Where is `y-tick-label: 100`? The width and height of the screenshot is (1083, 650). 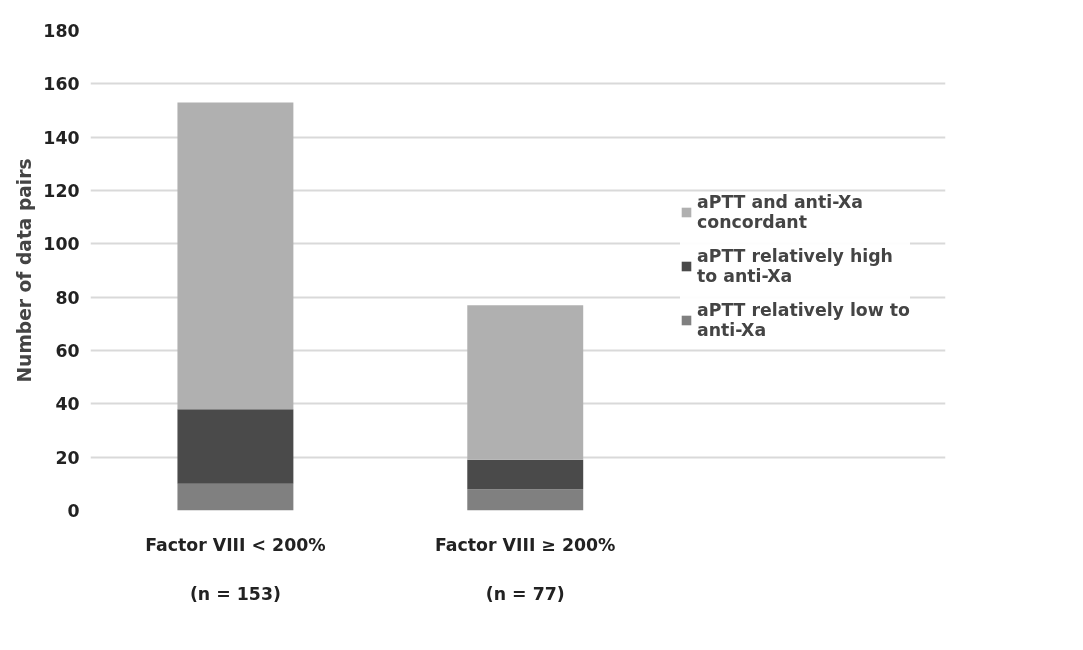
y-tick-label: 100 is located at coordinates (61, 244).